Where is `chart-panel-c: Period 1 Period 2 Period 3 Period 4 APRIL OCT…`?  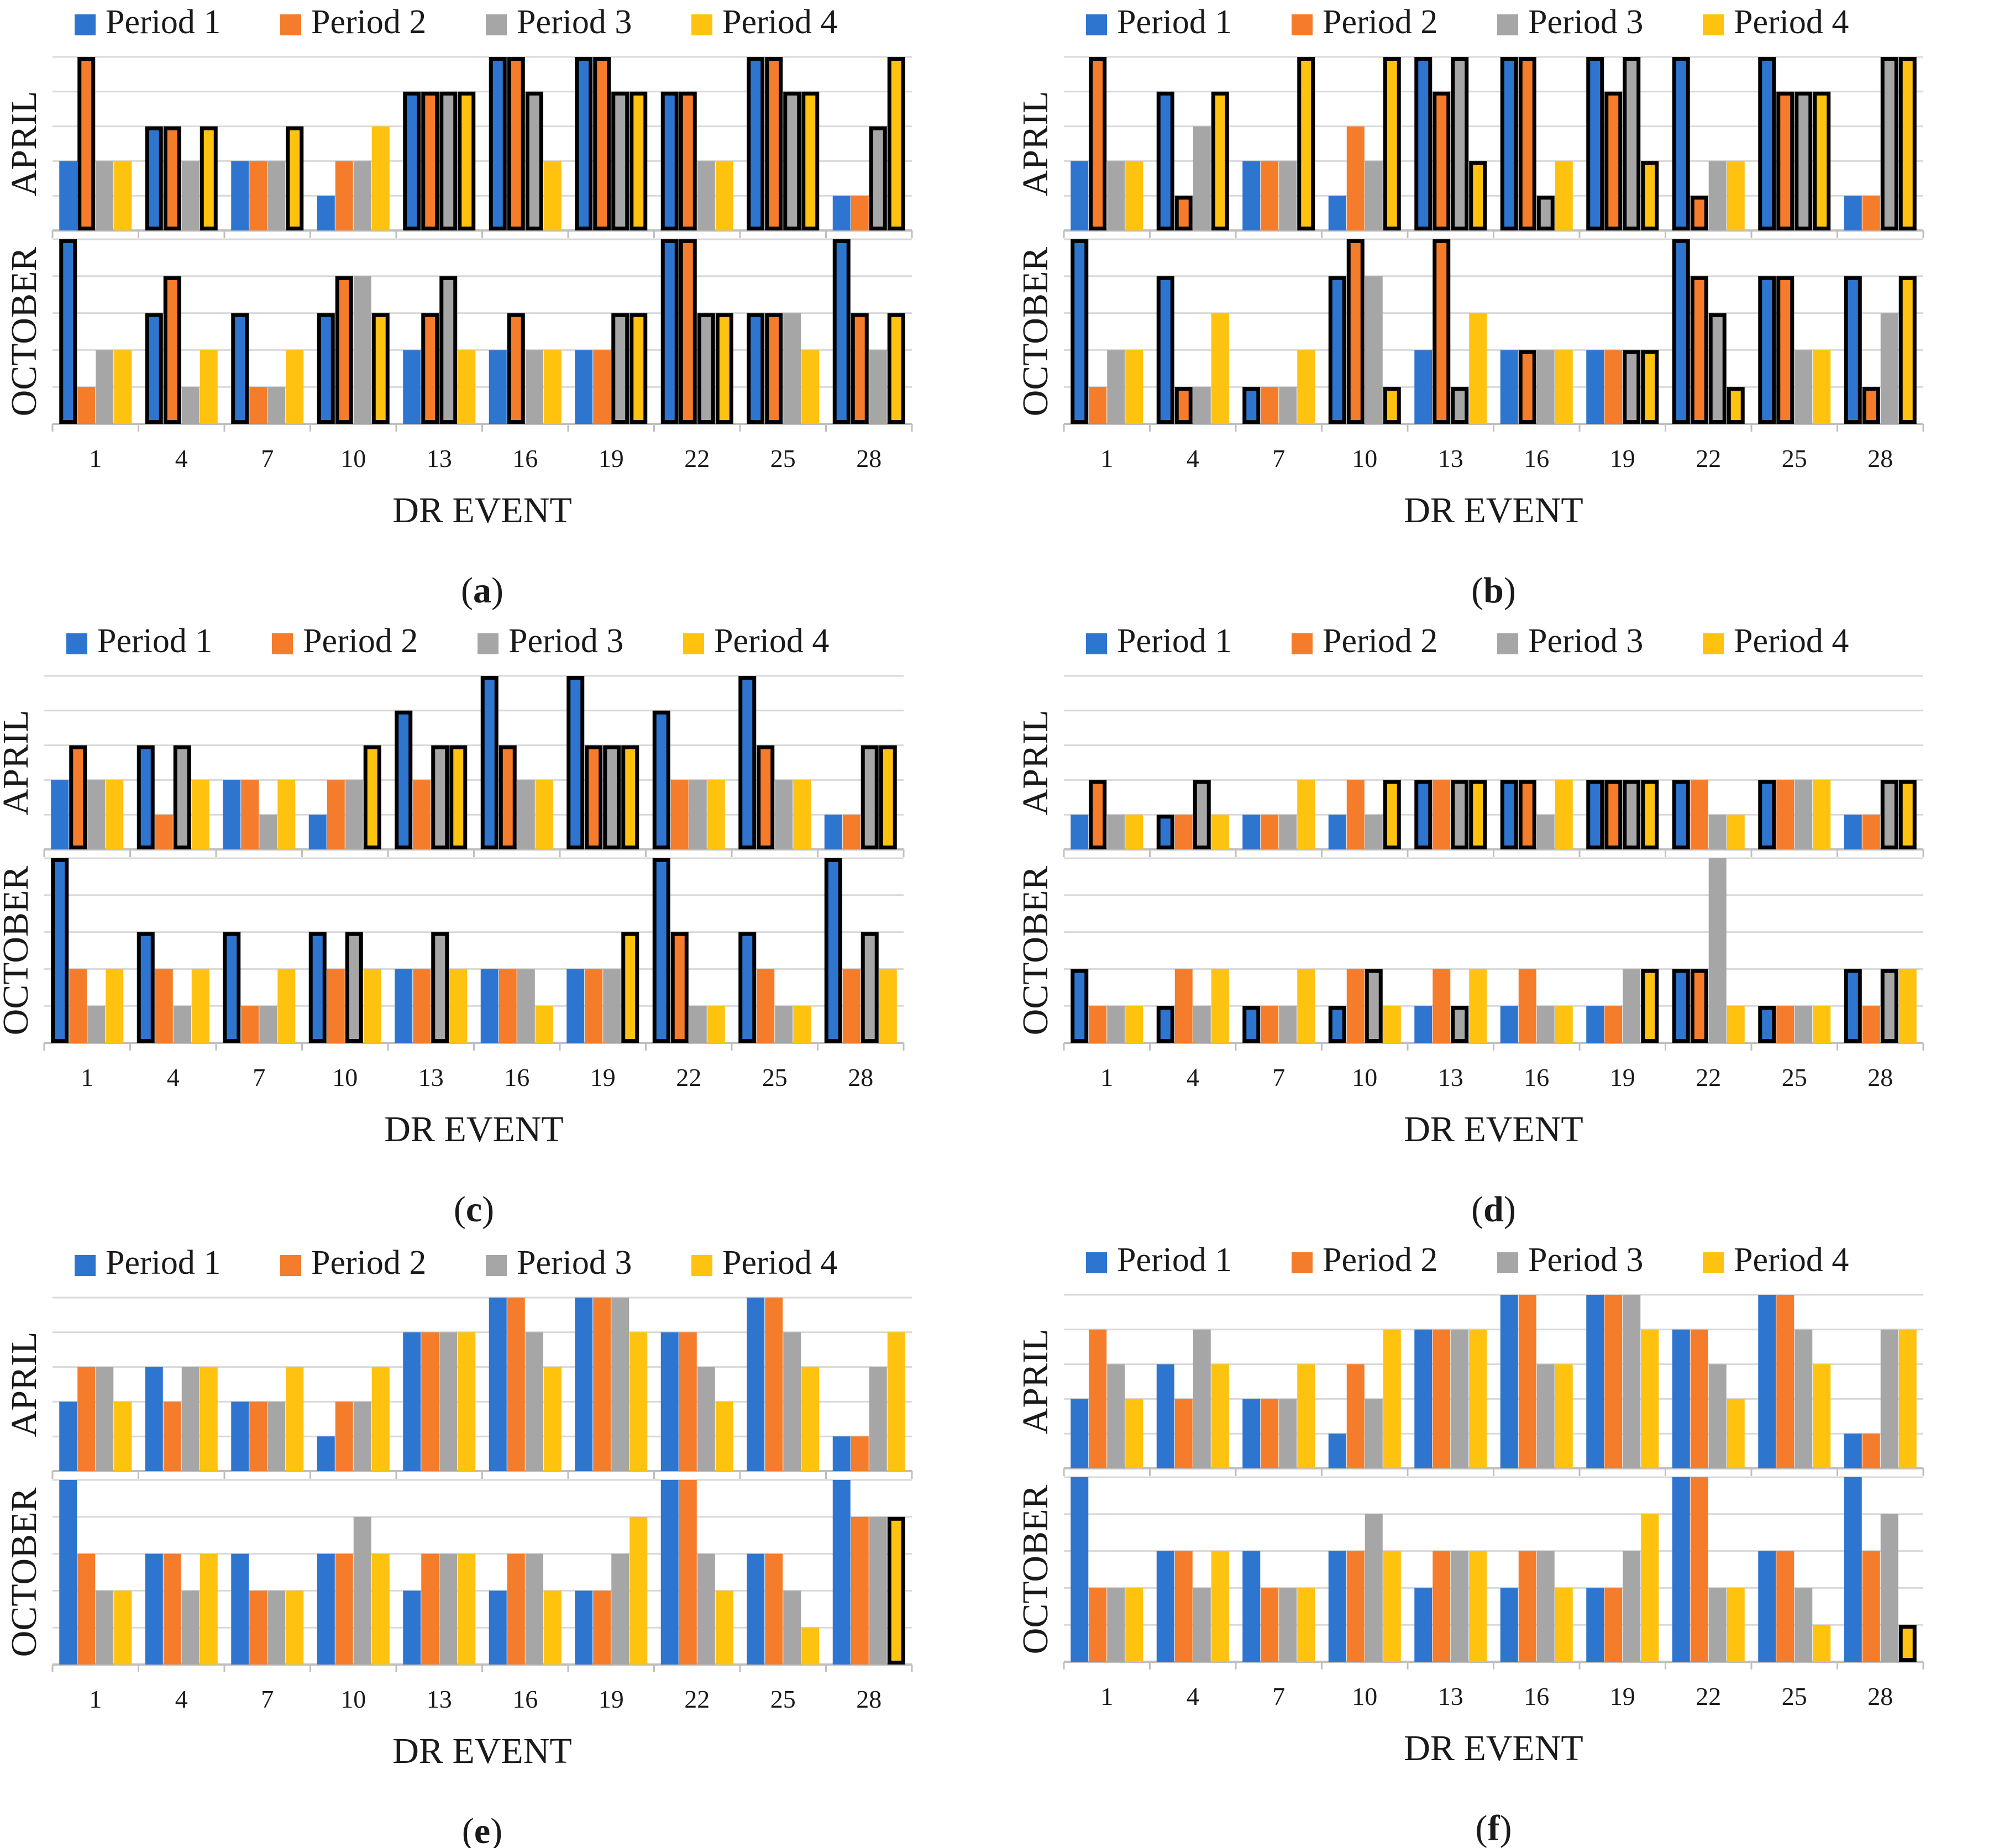
chart-panel-c: Period 1 Period 2 Period 3 Period 4 APRIL OCT… is located at coordinates (453, 926).